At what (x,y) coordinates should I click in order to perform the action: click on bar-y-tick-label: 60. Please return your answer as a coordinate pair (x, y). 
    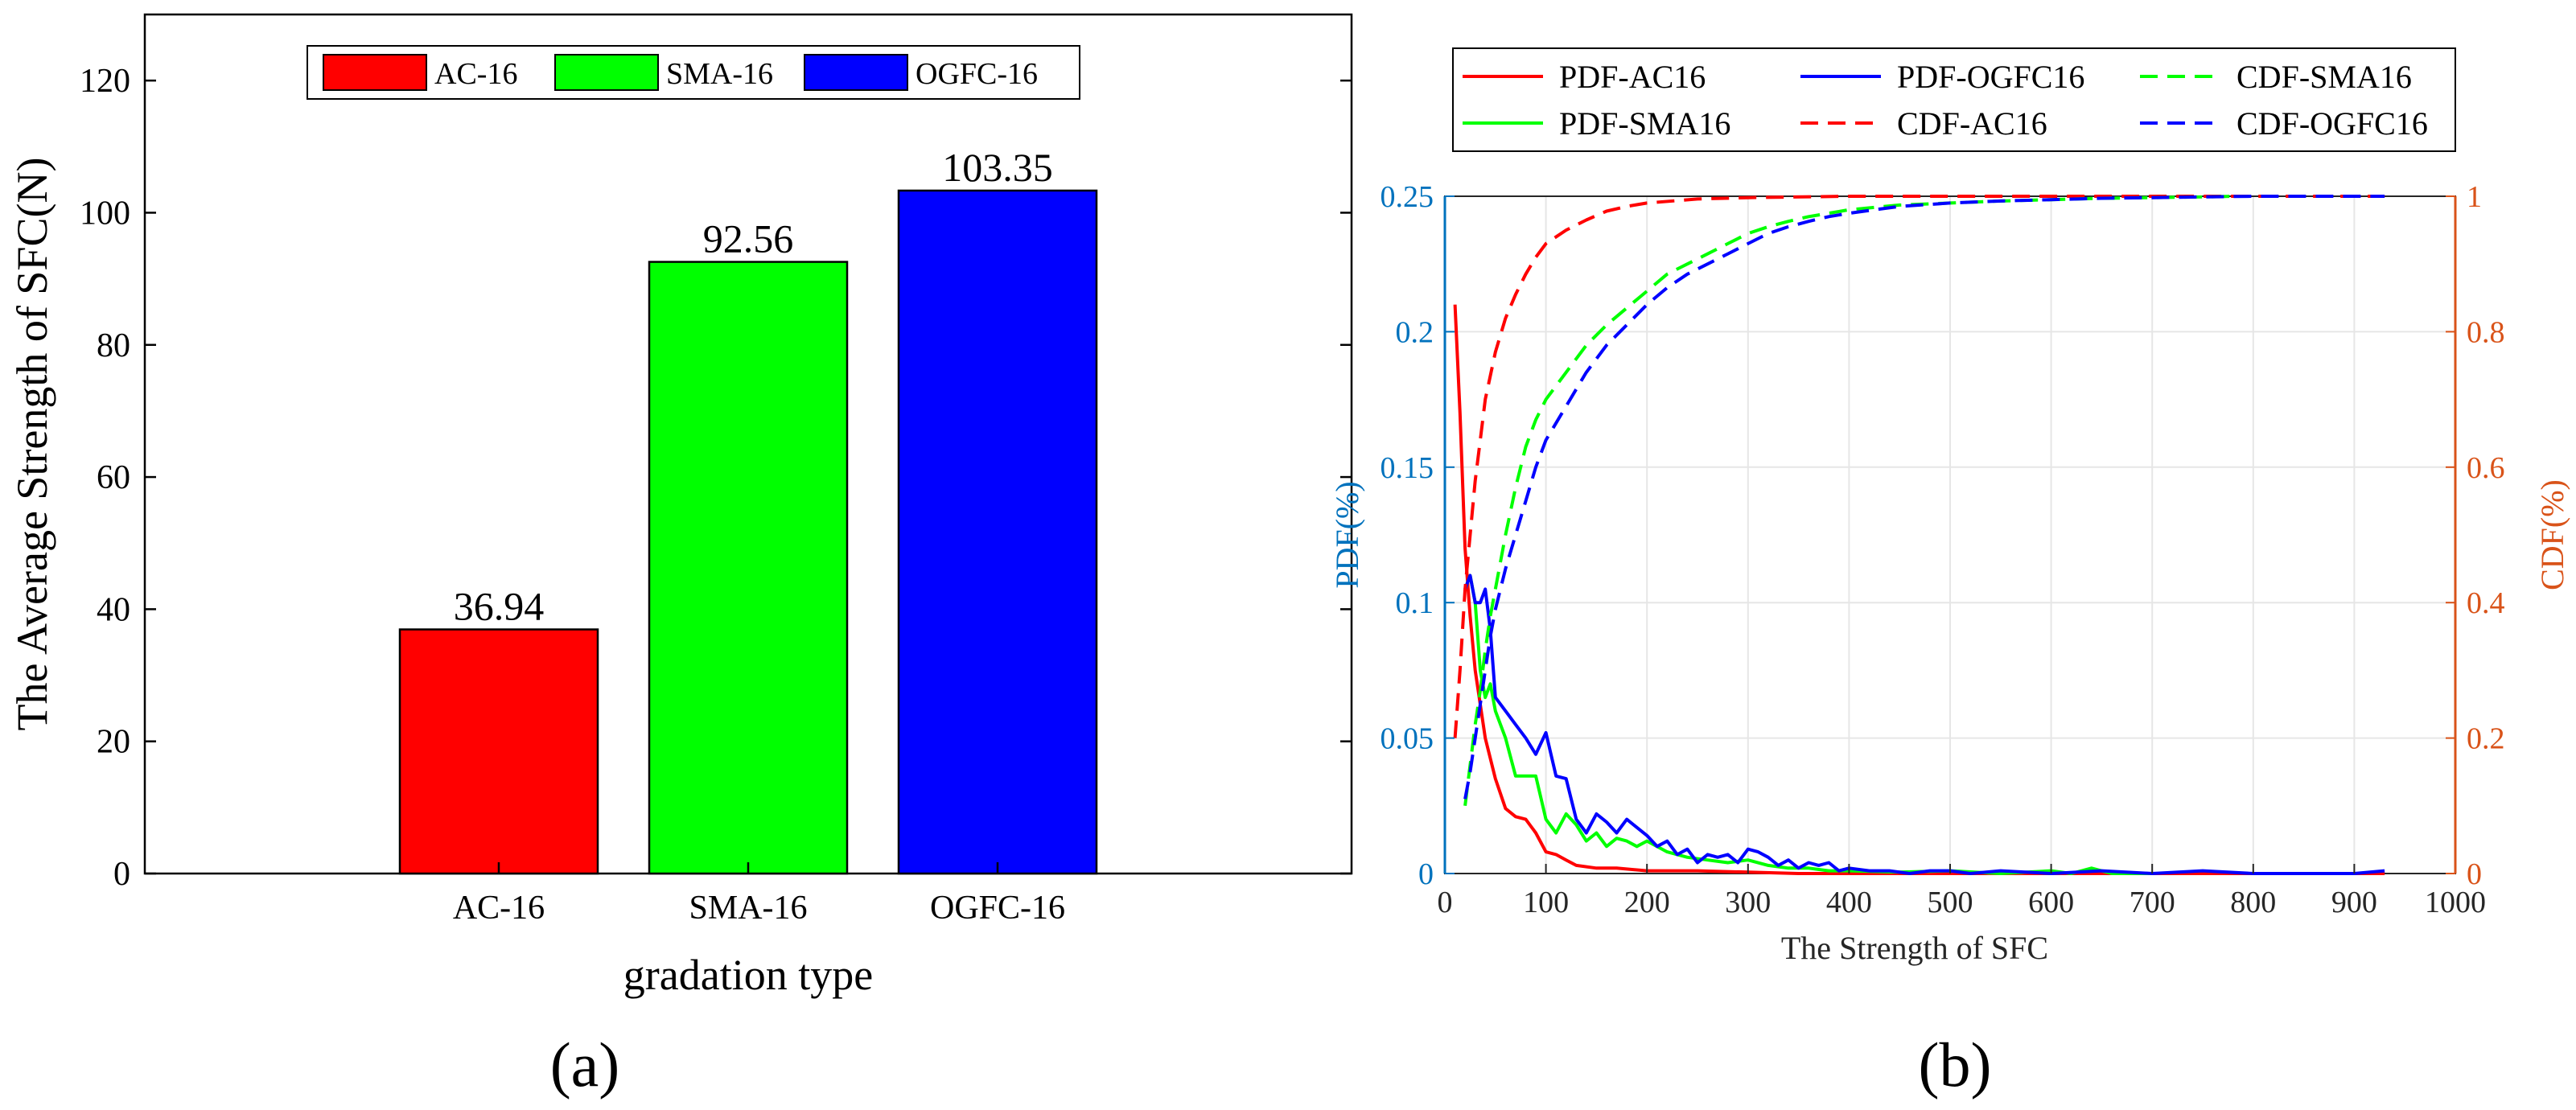
    Looking at the image, I should click on (113, 477).